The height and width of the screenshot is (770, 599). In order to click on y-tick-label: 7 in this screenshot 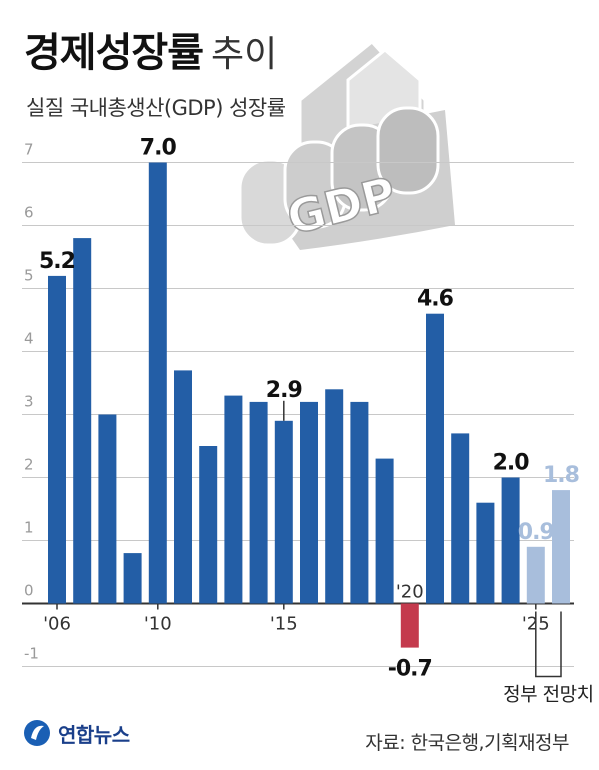, I will do `click(29, 150)`.